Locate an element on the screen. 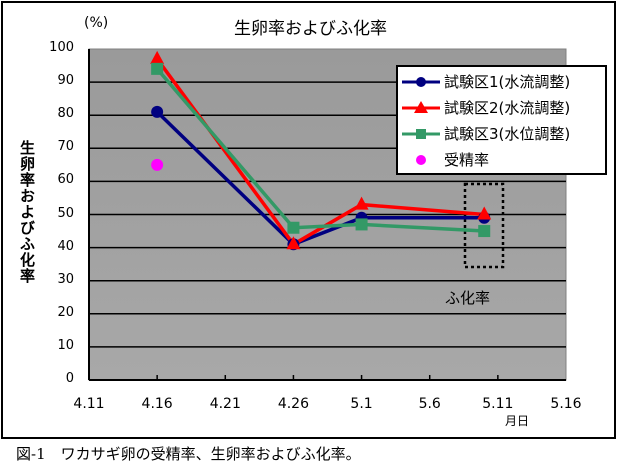  x-tick-label: 4.11 is located at coordinates (89, 404).